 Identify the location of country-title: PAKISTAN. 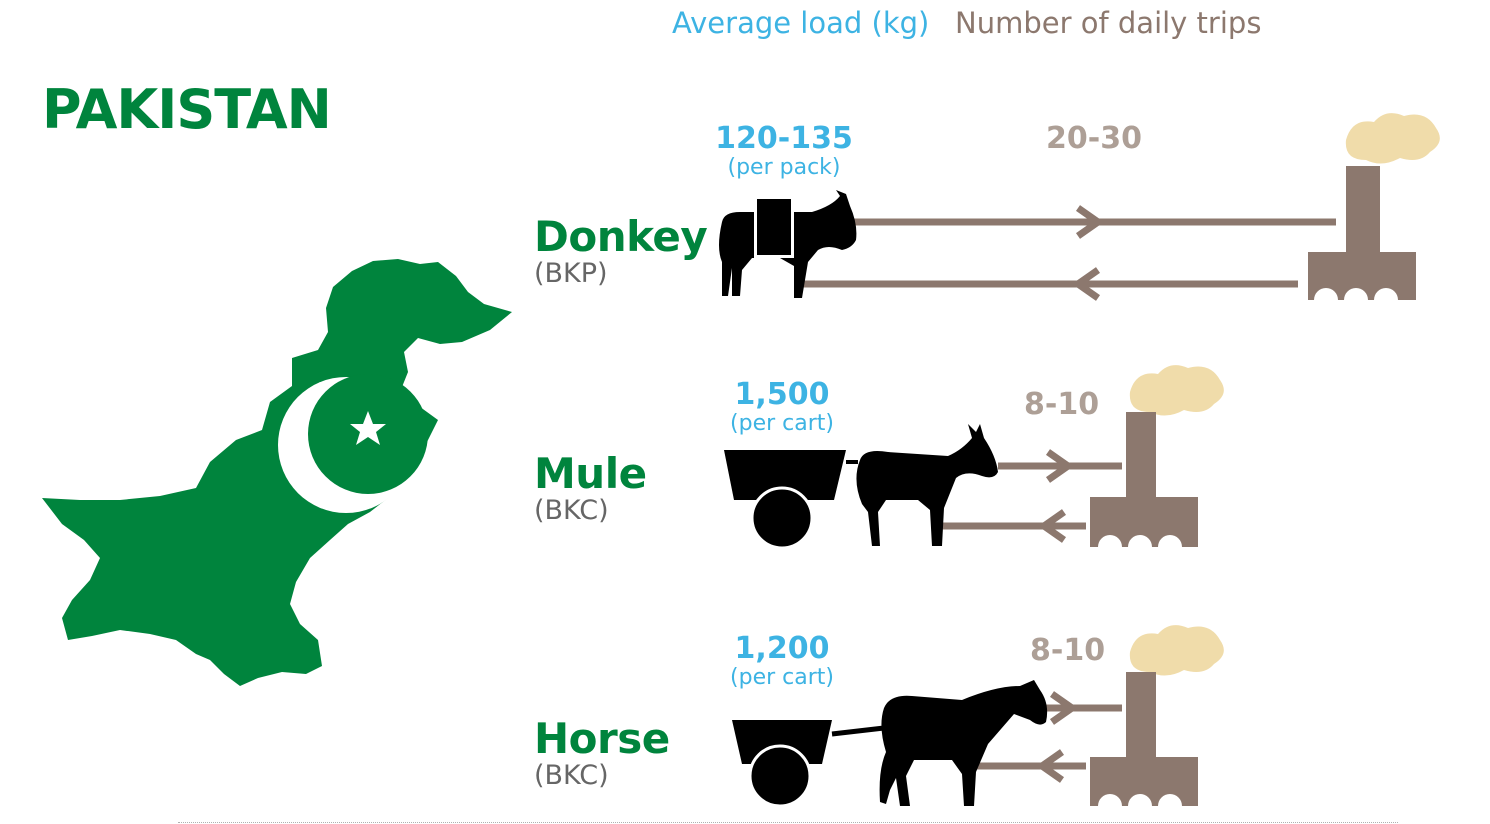
(187, 109).